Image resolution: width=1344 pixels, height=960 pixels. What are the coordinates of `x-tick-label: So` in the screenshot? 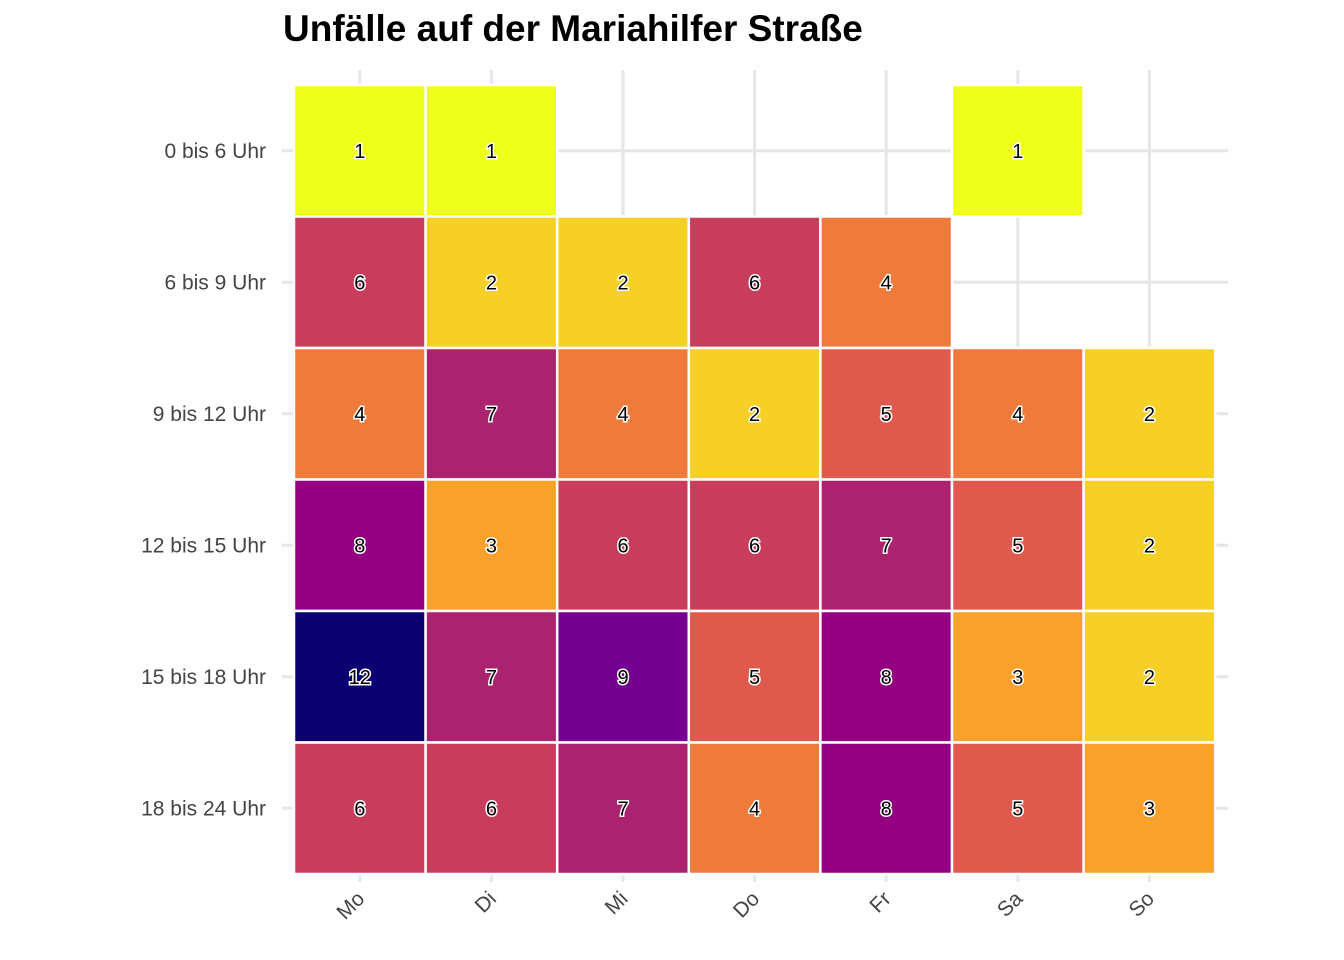 It's located at (1142, 904).